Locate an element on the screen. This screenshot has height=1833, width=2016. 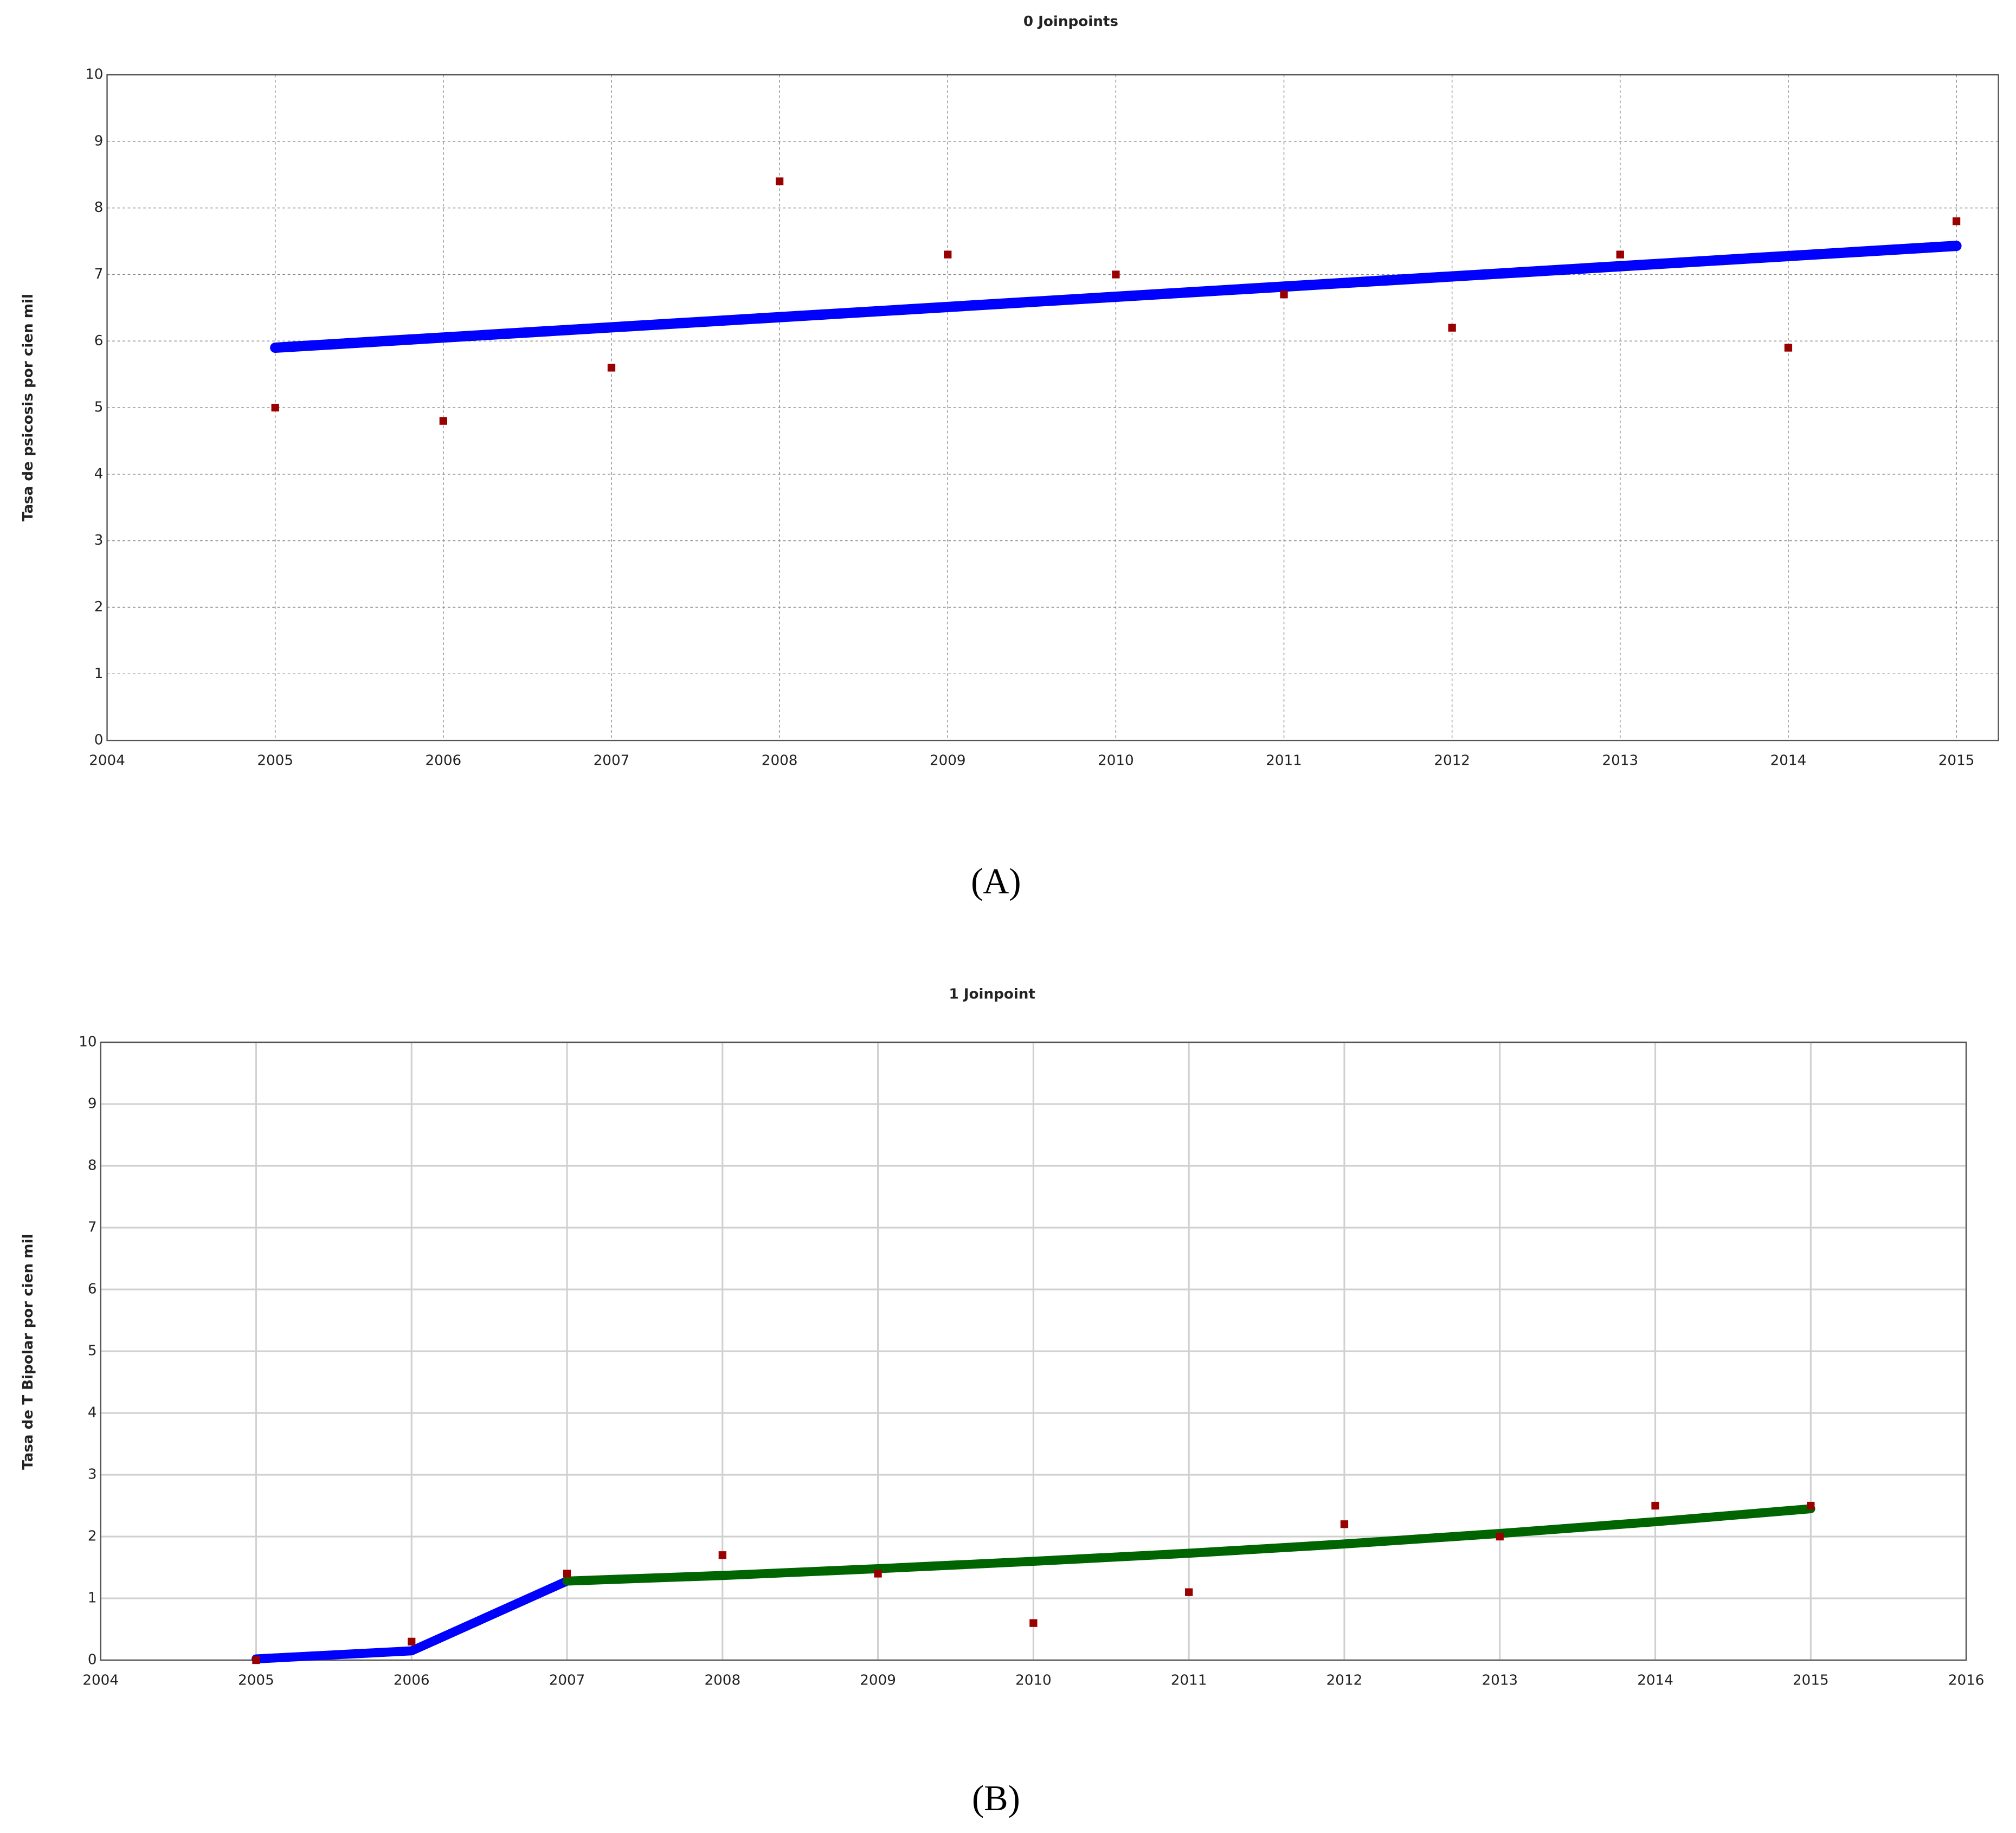
y-axis-label: Tasa de T Bipolar por cien mil is located at coordinates (28, 1352).